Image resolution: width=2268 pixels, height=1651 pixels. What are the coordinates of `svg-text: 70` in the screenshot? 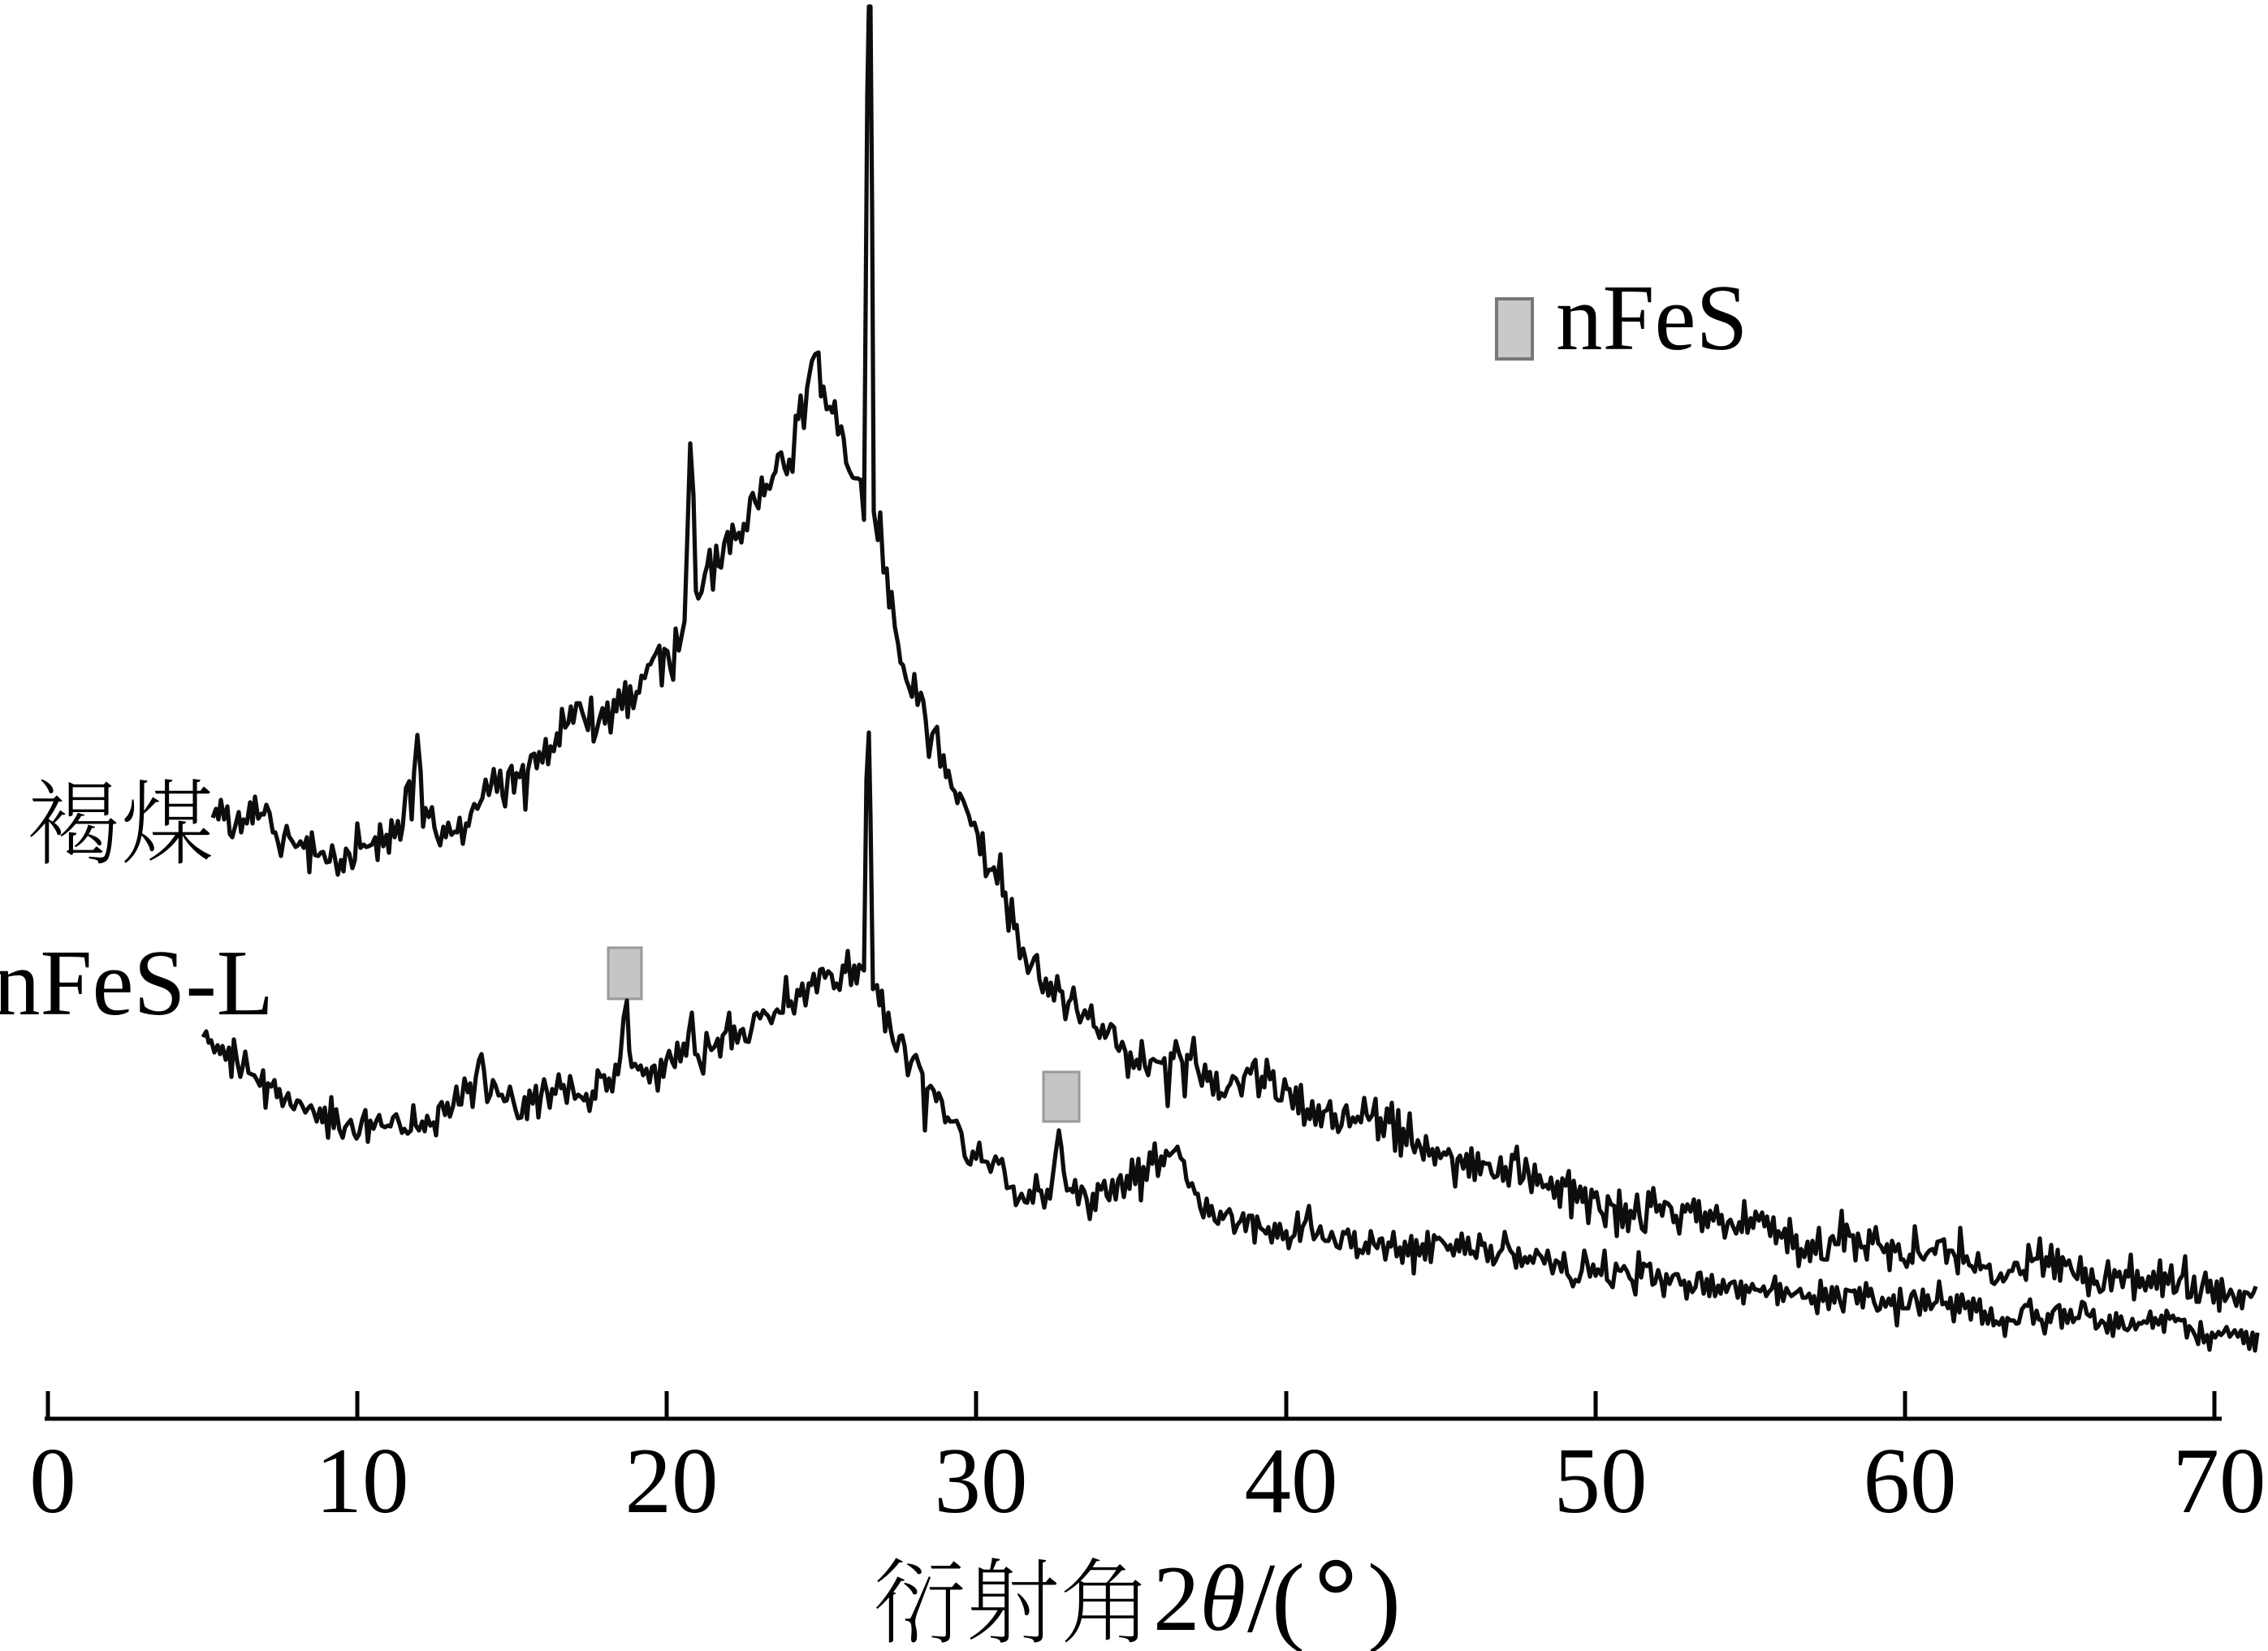 It's located at (2219, 1480).